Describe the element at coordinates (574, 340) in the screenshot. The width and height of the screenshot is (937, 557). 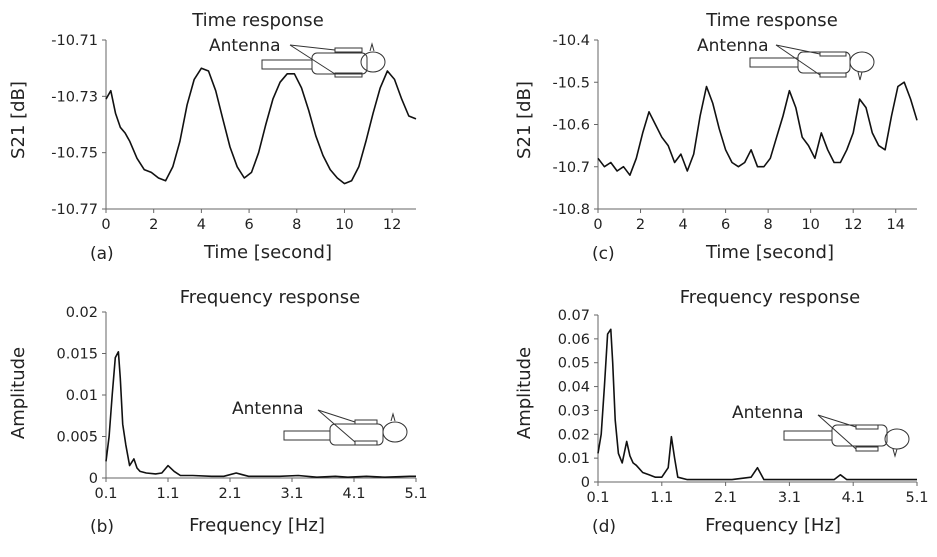
I see `y-tick-label: 0.06` at that location.